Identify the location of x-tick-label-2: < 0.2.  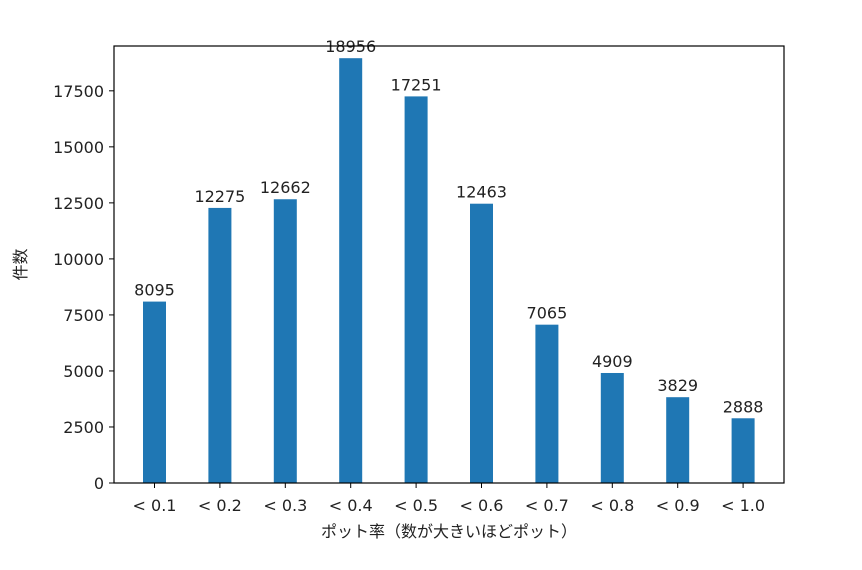
(220, 505).